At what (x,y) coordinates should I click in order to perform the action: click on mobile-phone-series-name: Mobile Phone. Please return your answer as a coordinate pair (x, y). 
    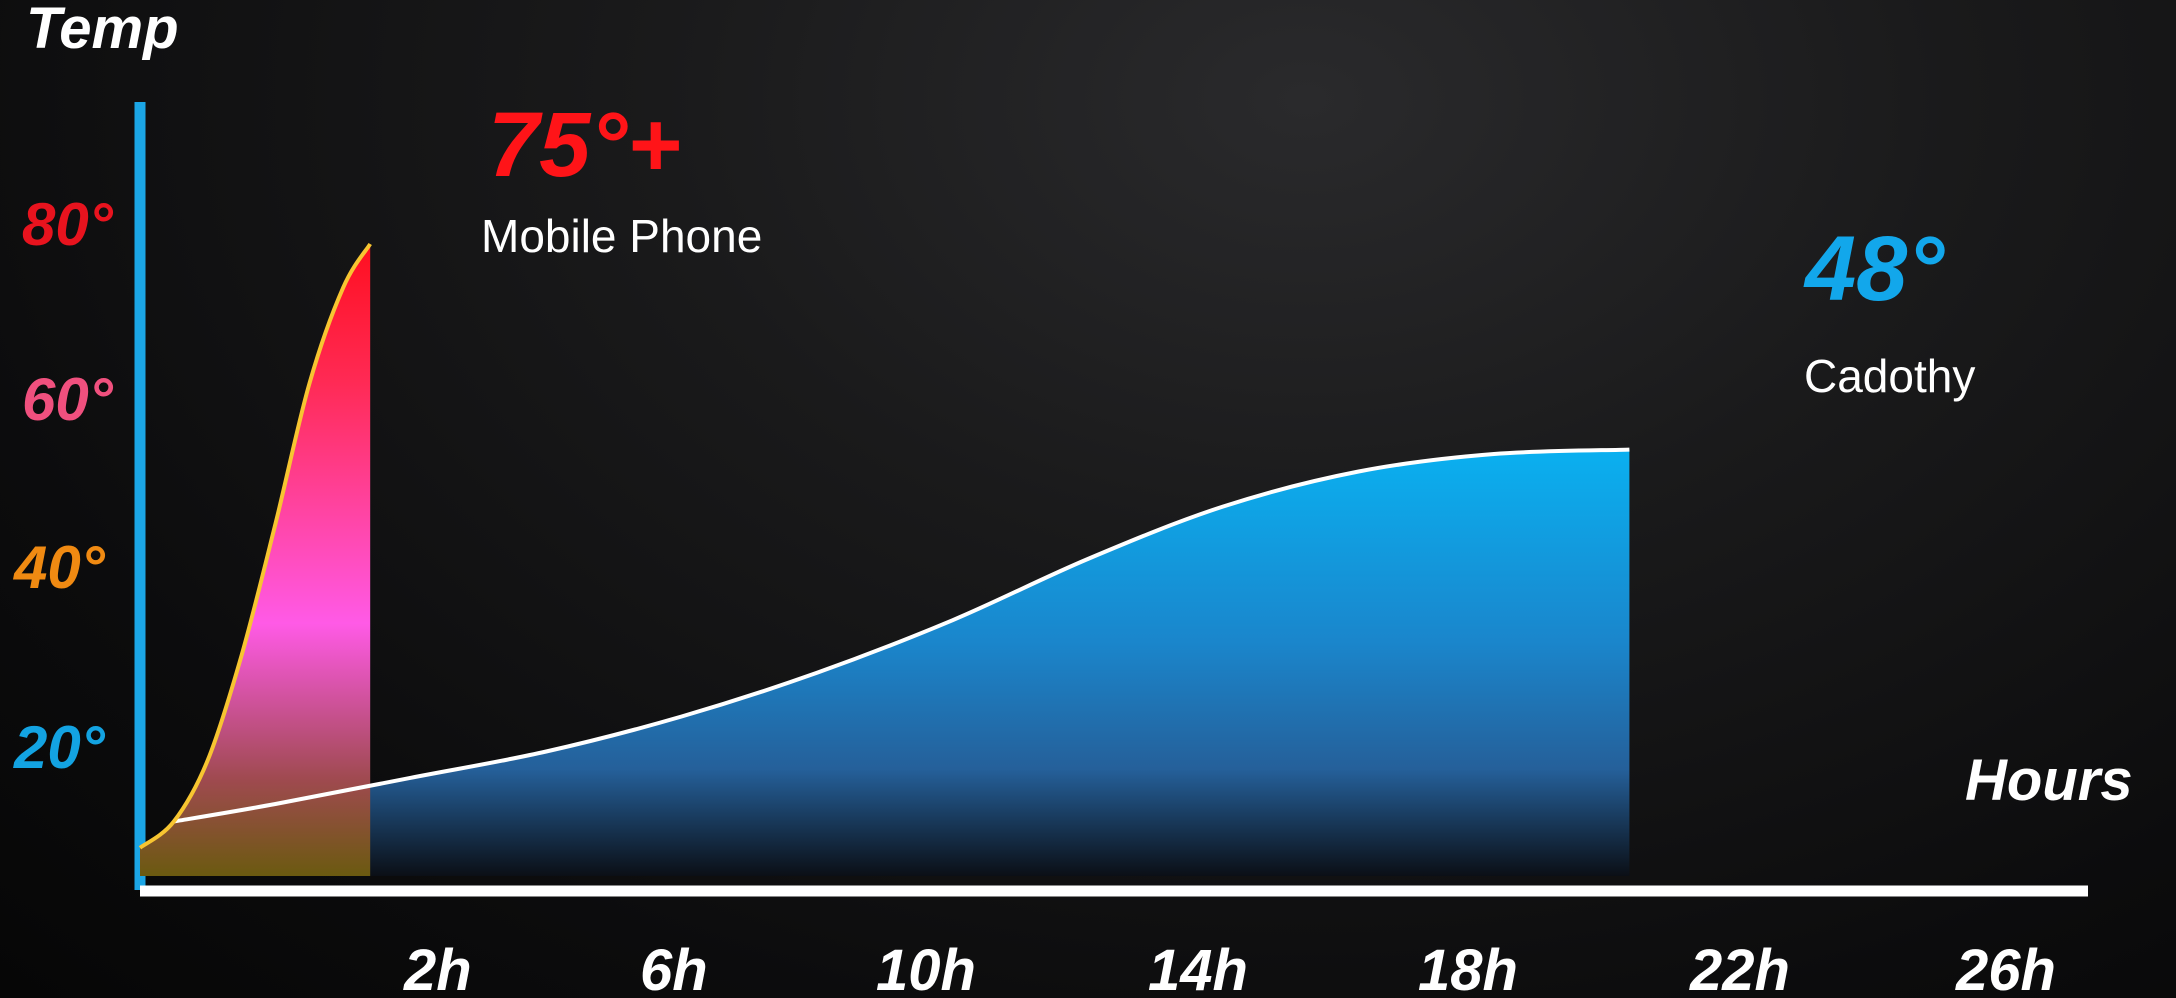
    Looking at the image, I should click on (621, 236).